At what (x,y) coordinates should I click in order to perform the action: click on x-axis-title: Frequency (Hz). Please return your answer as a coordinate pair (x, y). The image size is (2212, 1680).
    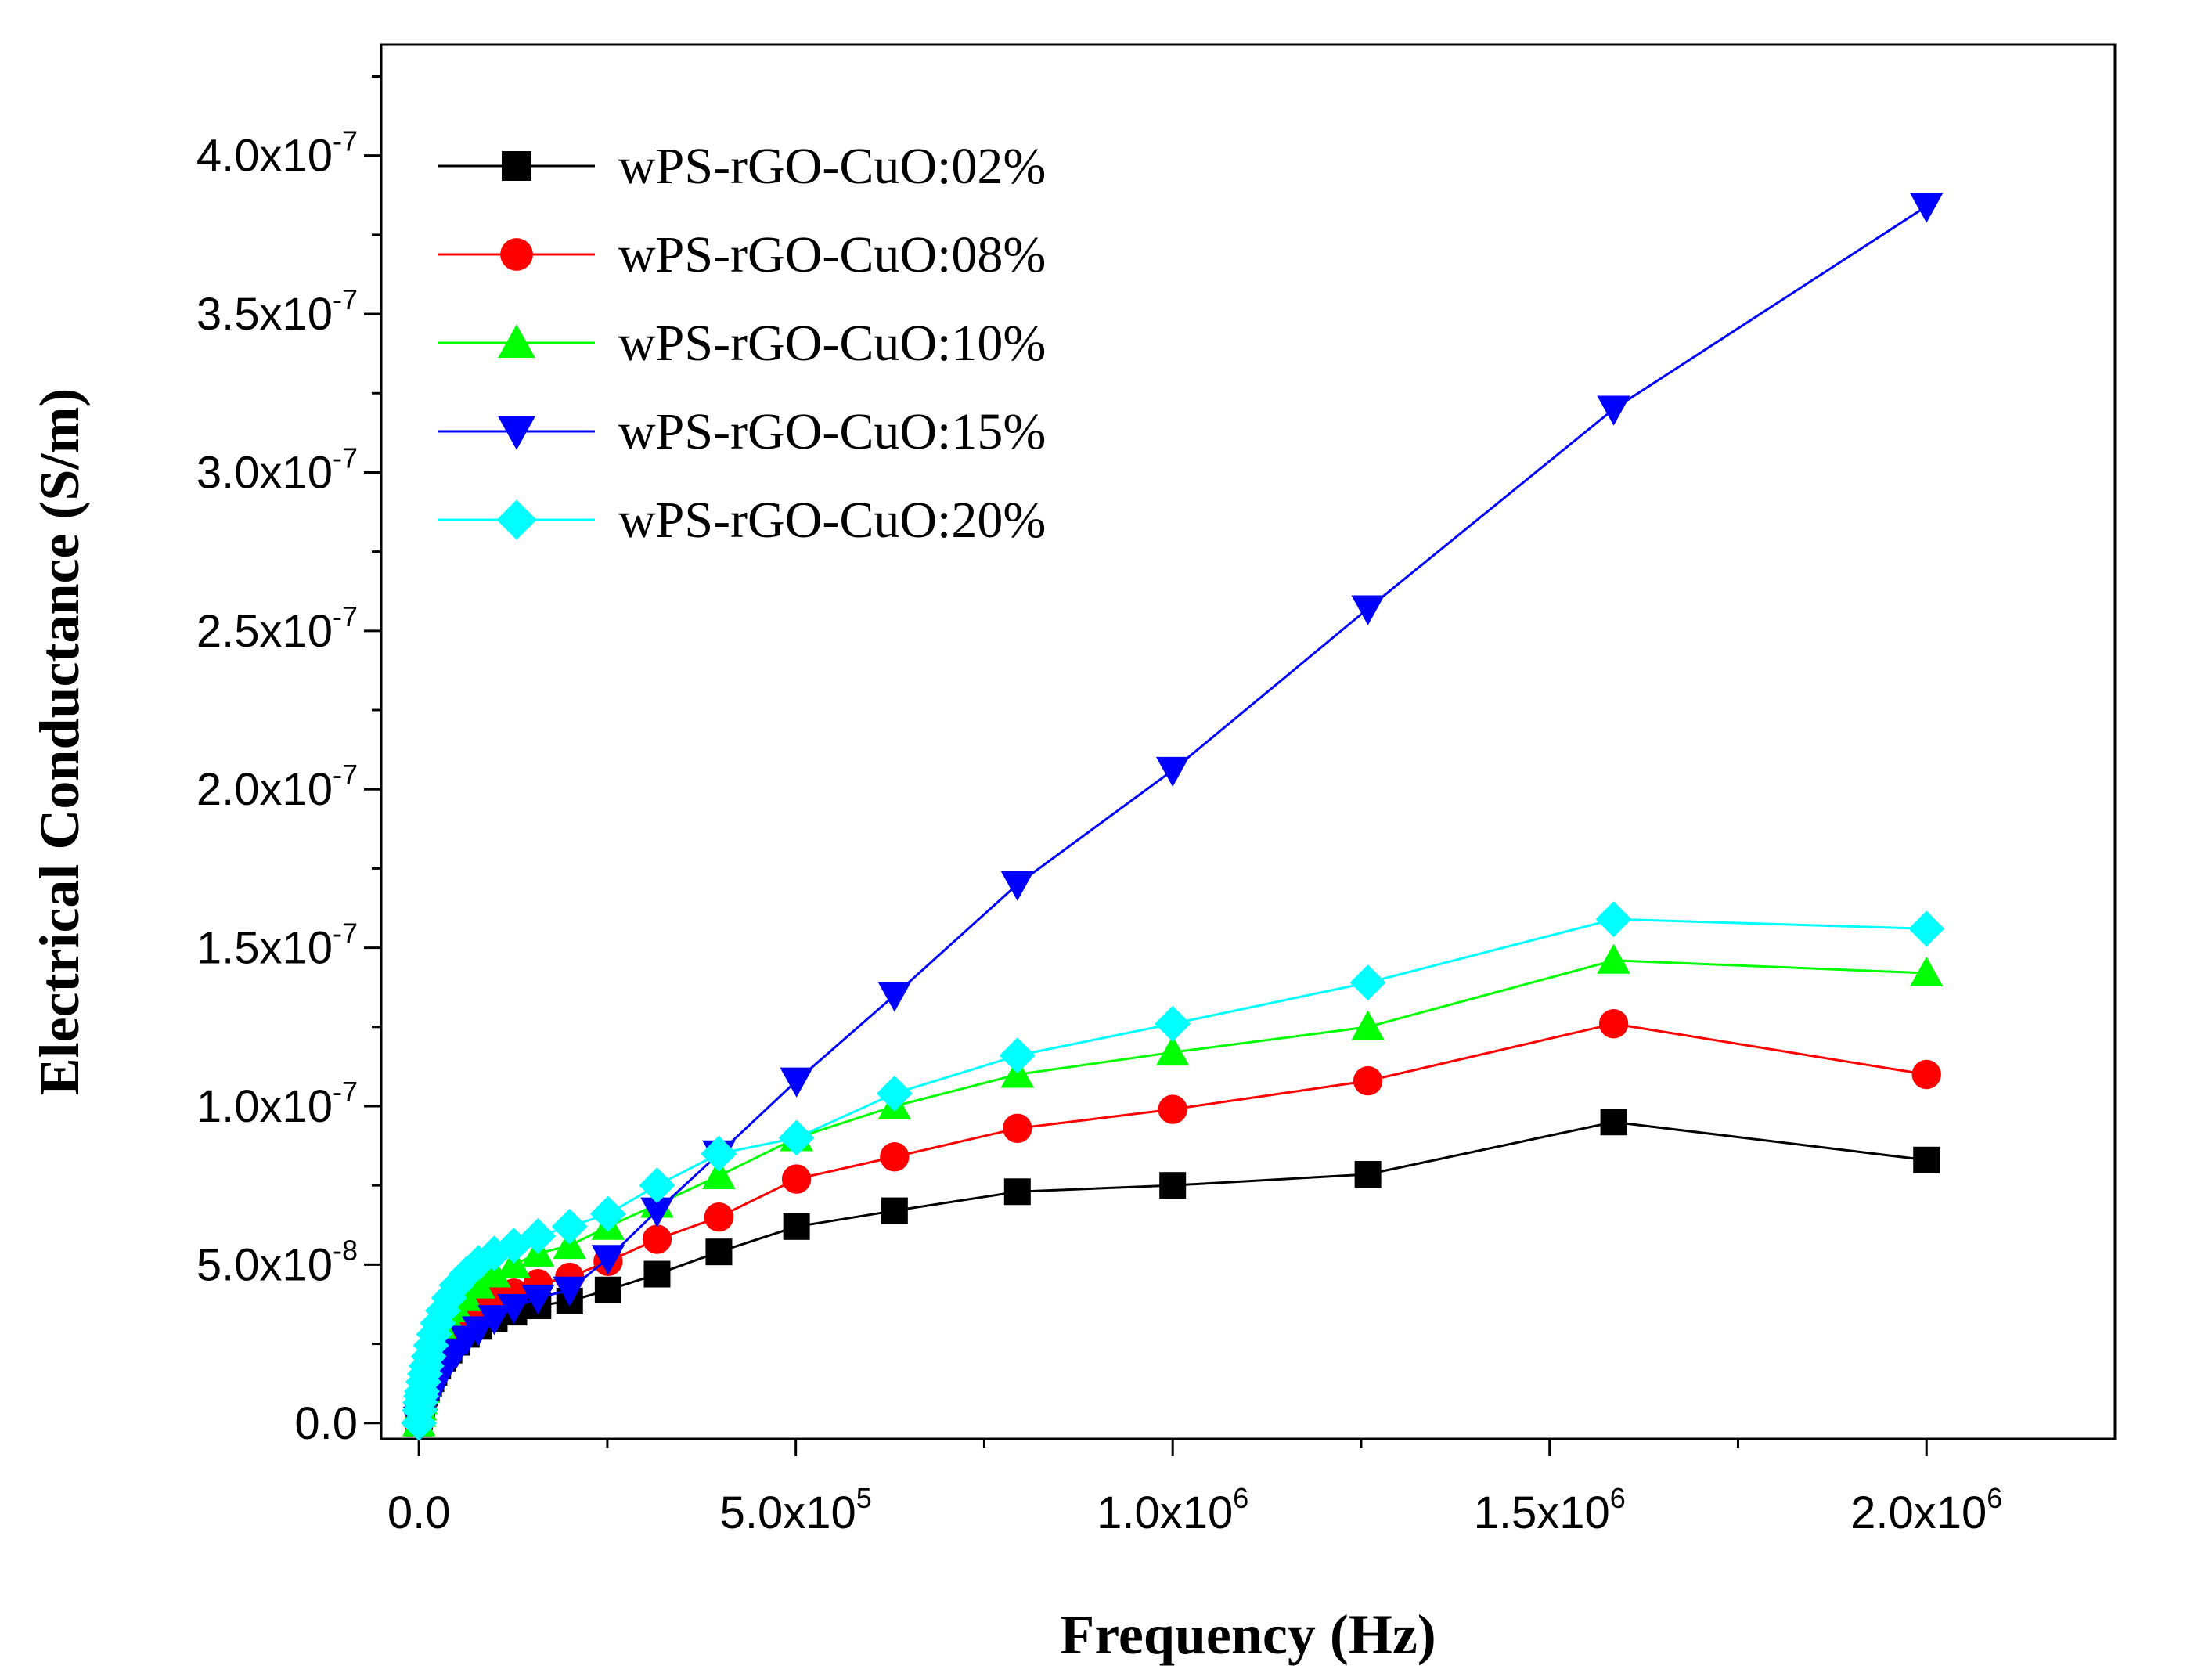
    Looking at the image, I should click on (1248, 1634).